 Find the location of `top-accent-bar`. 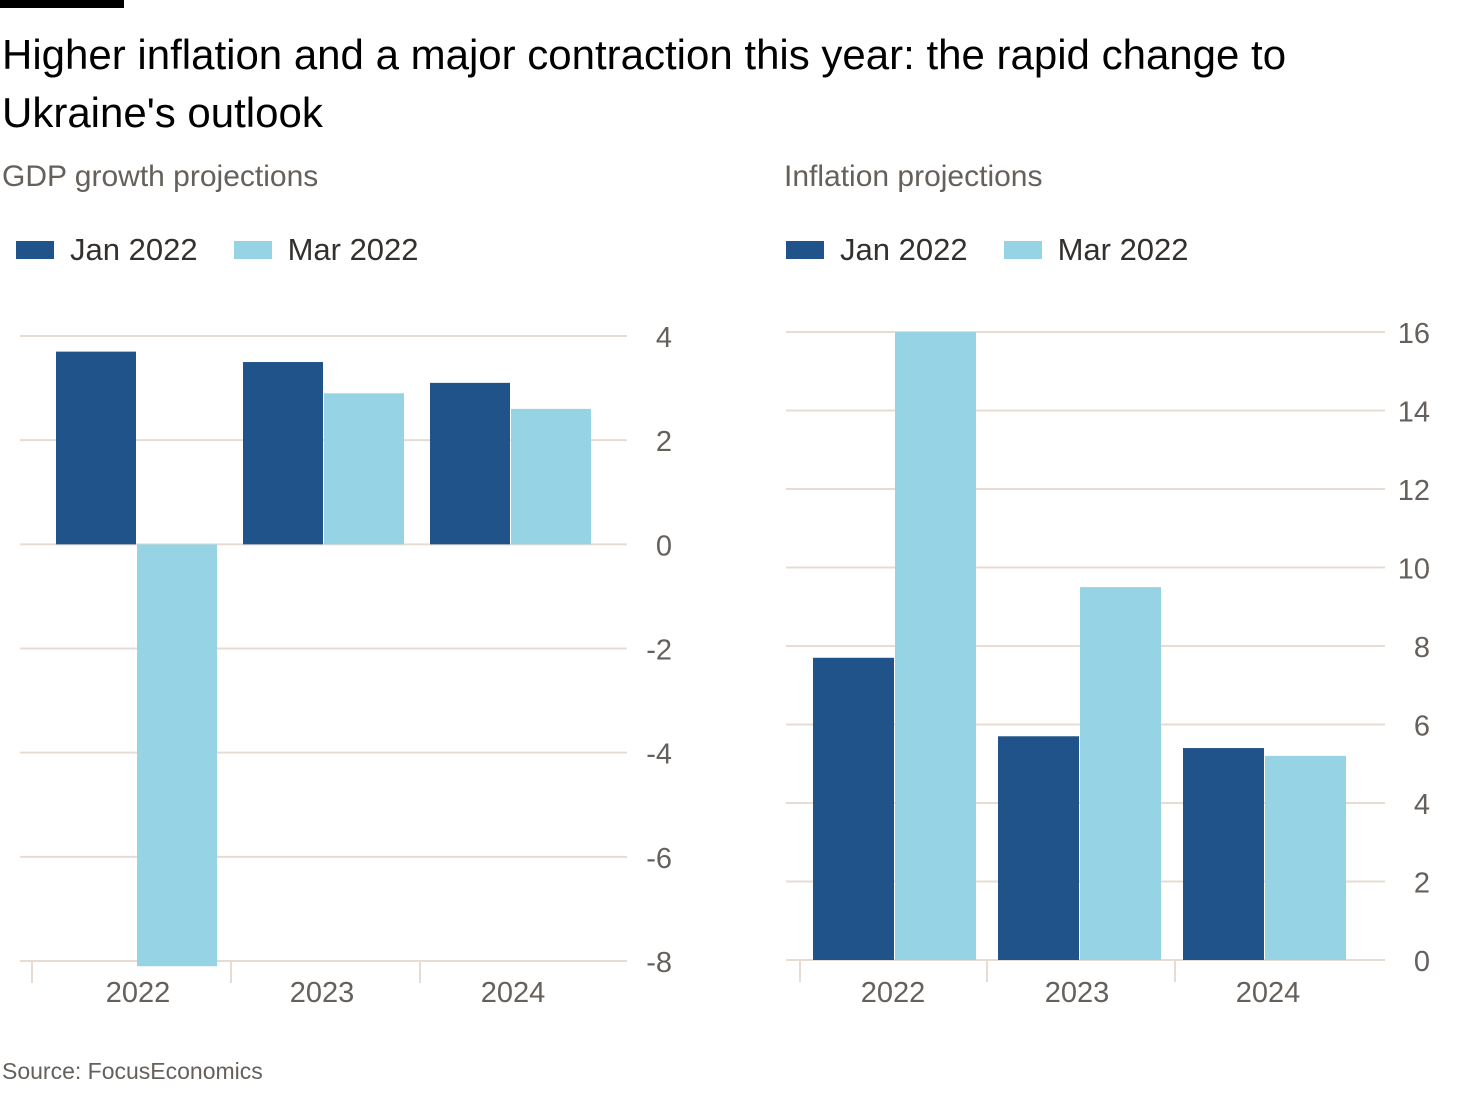

top-accent-bar is located at coordinates (62, 4).